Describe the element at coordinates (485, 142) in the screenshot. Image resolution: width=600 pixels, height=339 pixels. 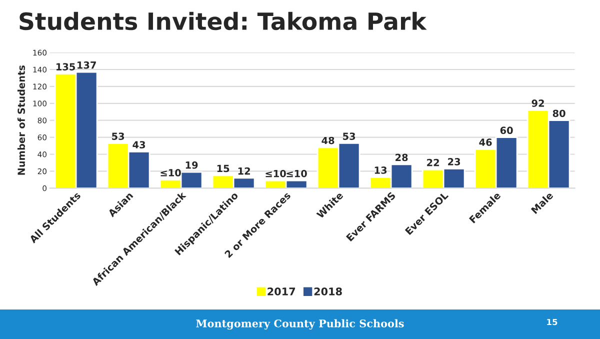
I see `data-label: 46` at that location.